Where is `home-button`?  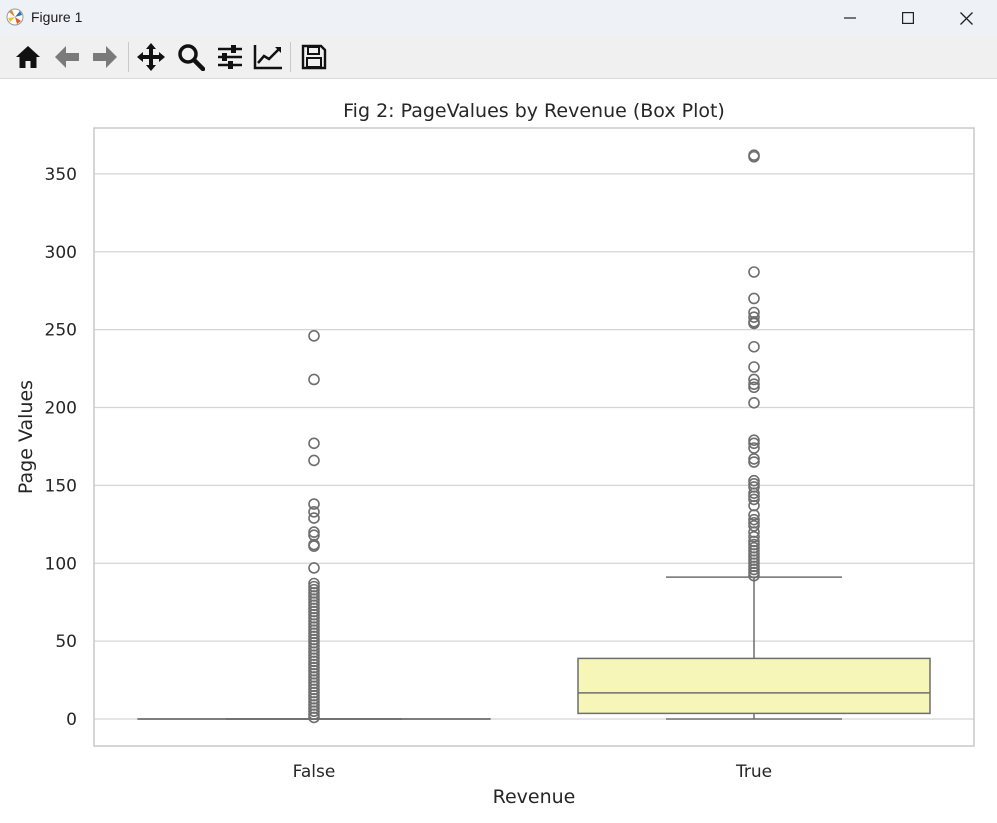 home-button is located at coordinates (28, 57).